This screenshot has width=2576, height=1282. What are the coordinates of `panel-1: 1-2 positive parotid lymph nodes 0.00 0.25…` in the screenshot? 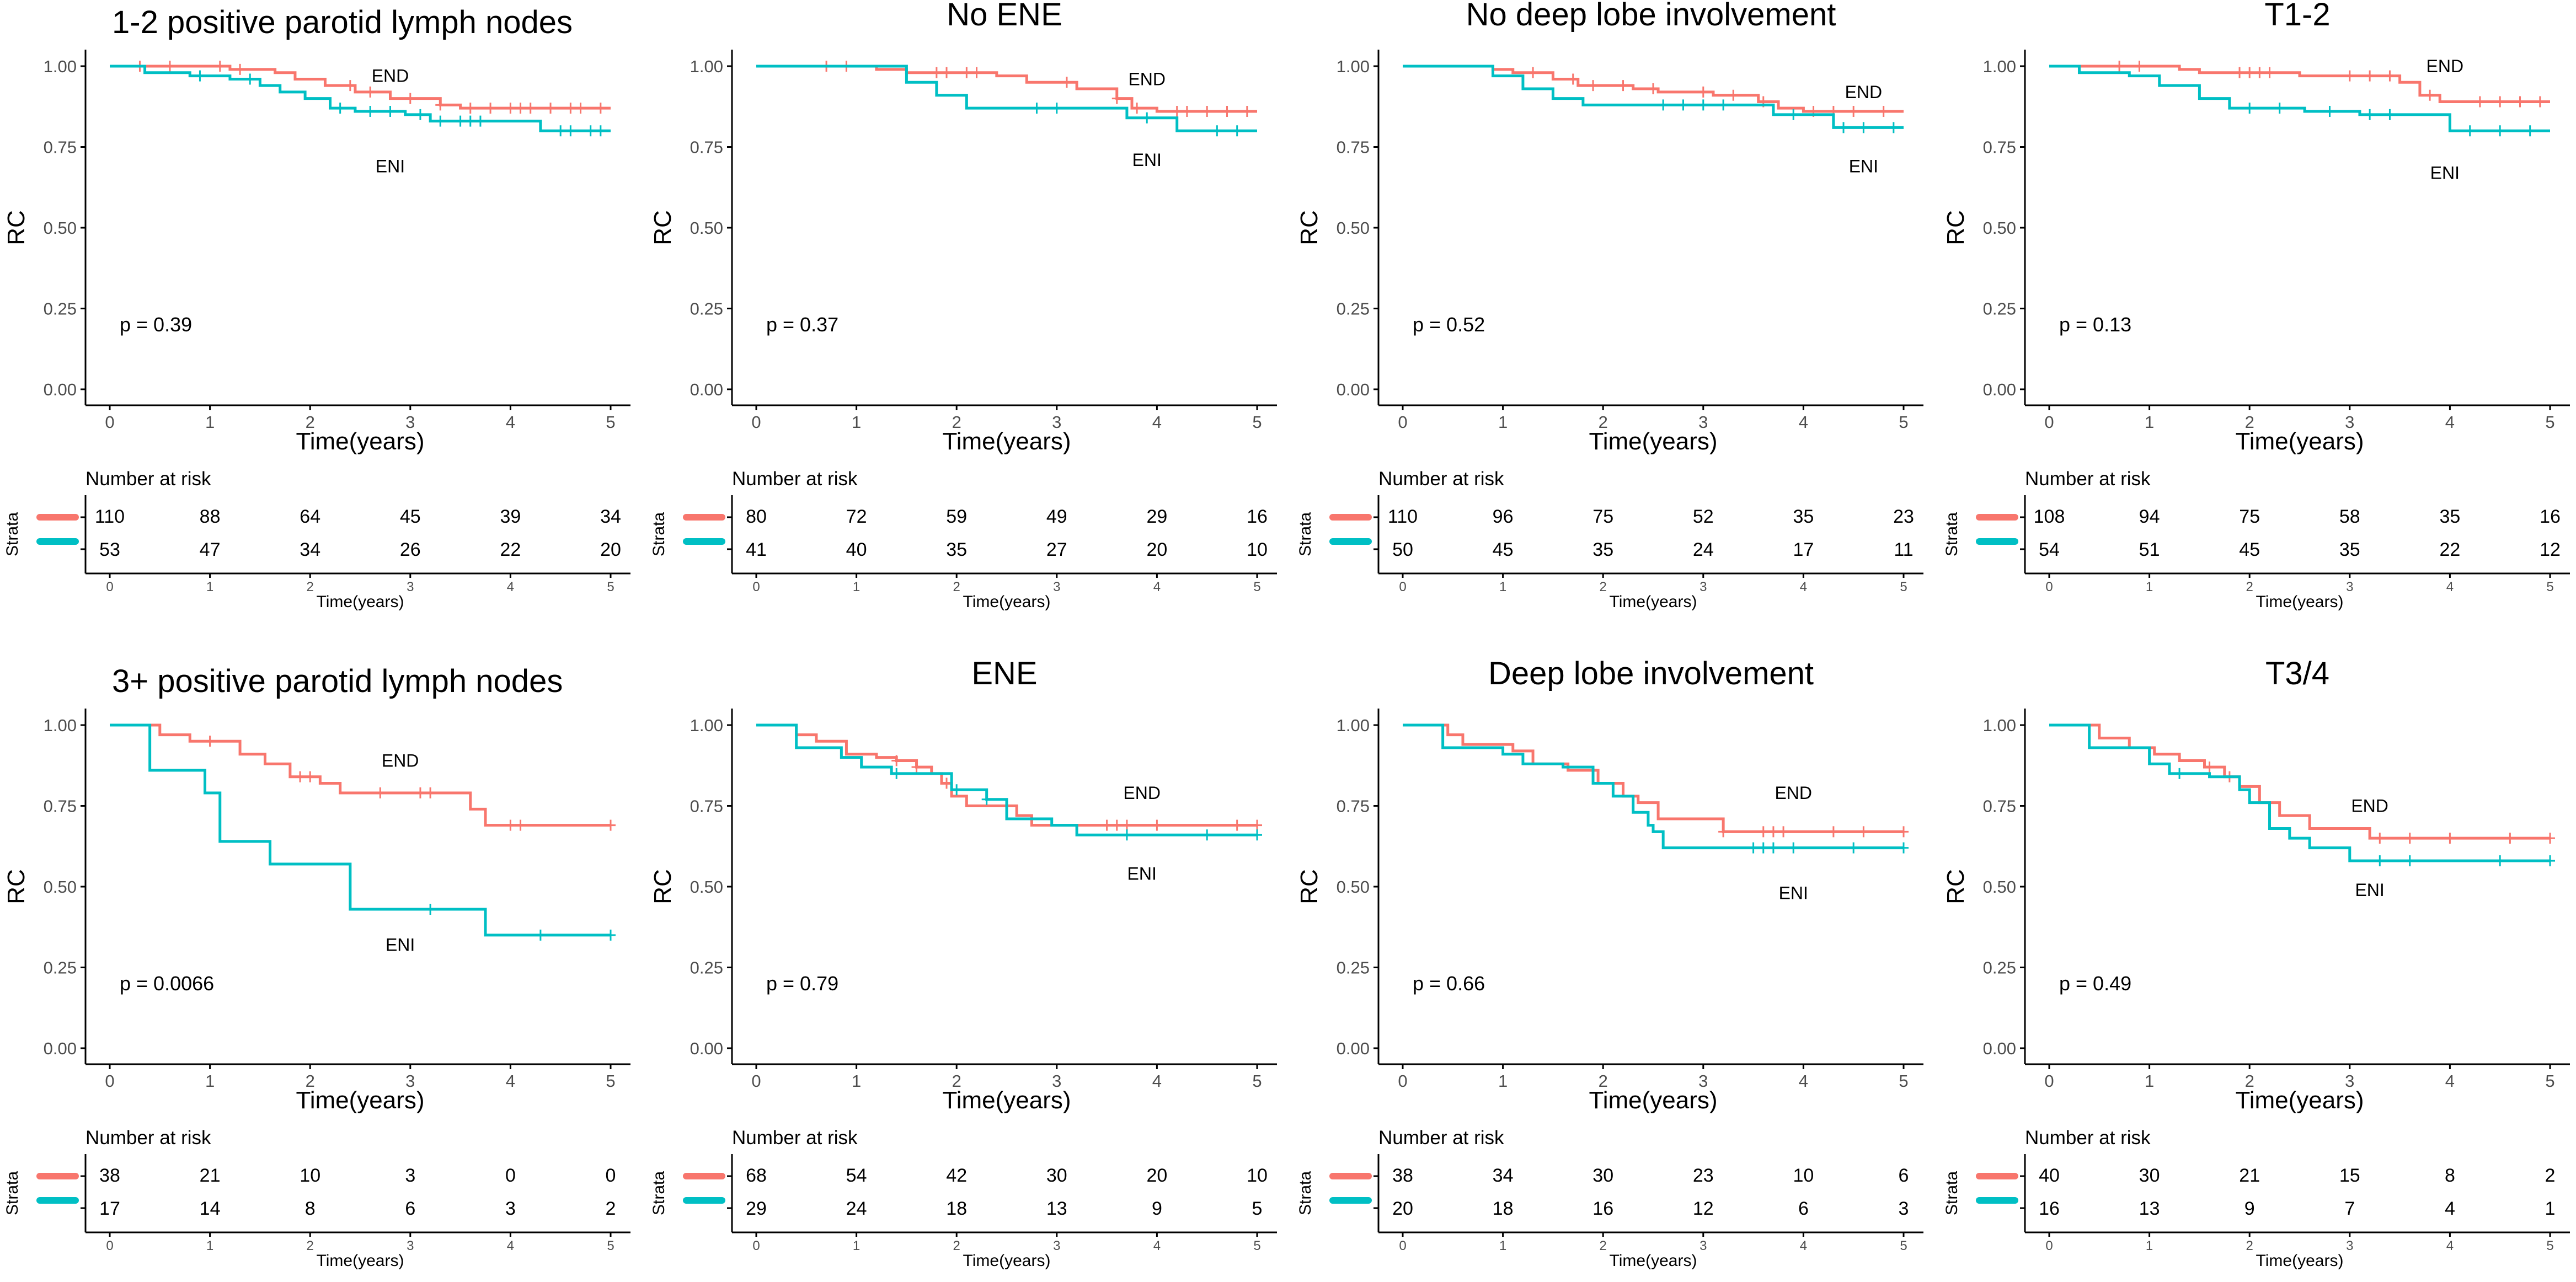 It's located at (316, 307).